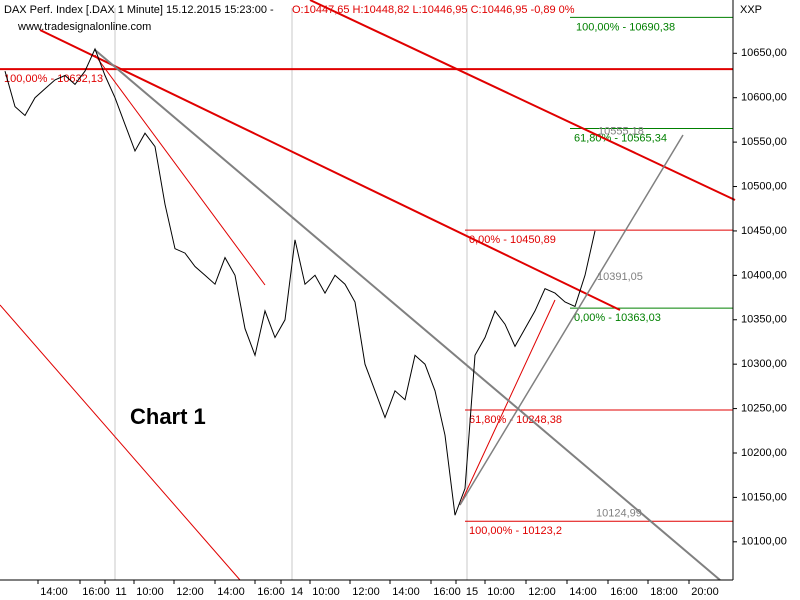 This screenshot has height=600, width=800. I want to click on y-tick-label: 10100,00, so click(764, 542).